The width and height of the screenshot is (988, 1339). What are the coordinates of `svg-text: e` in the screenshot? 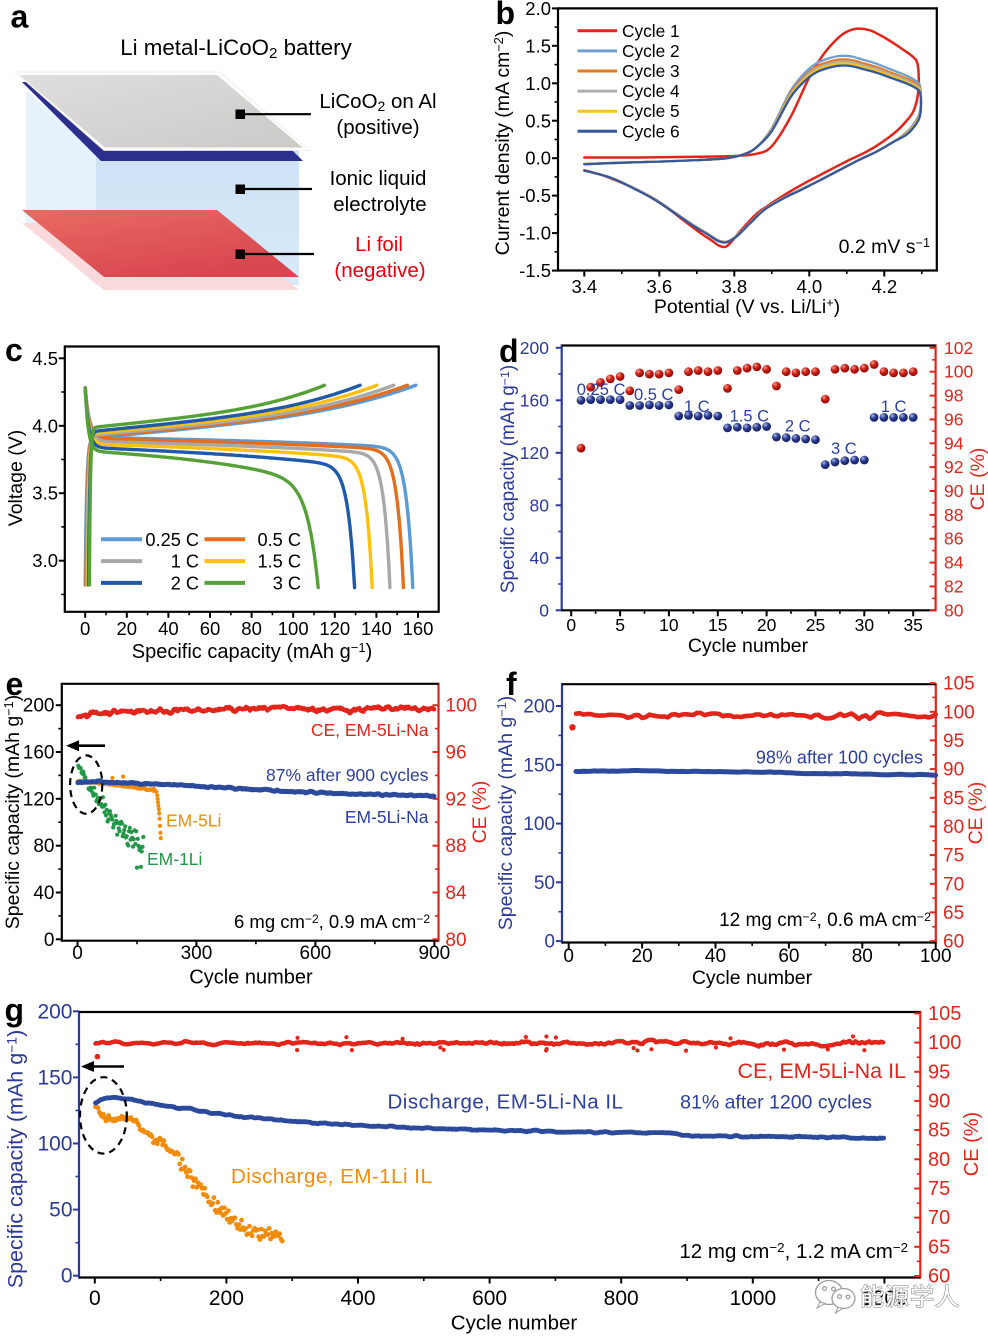 It's located at (15, 684).